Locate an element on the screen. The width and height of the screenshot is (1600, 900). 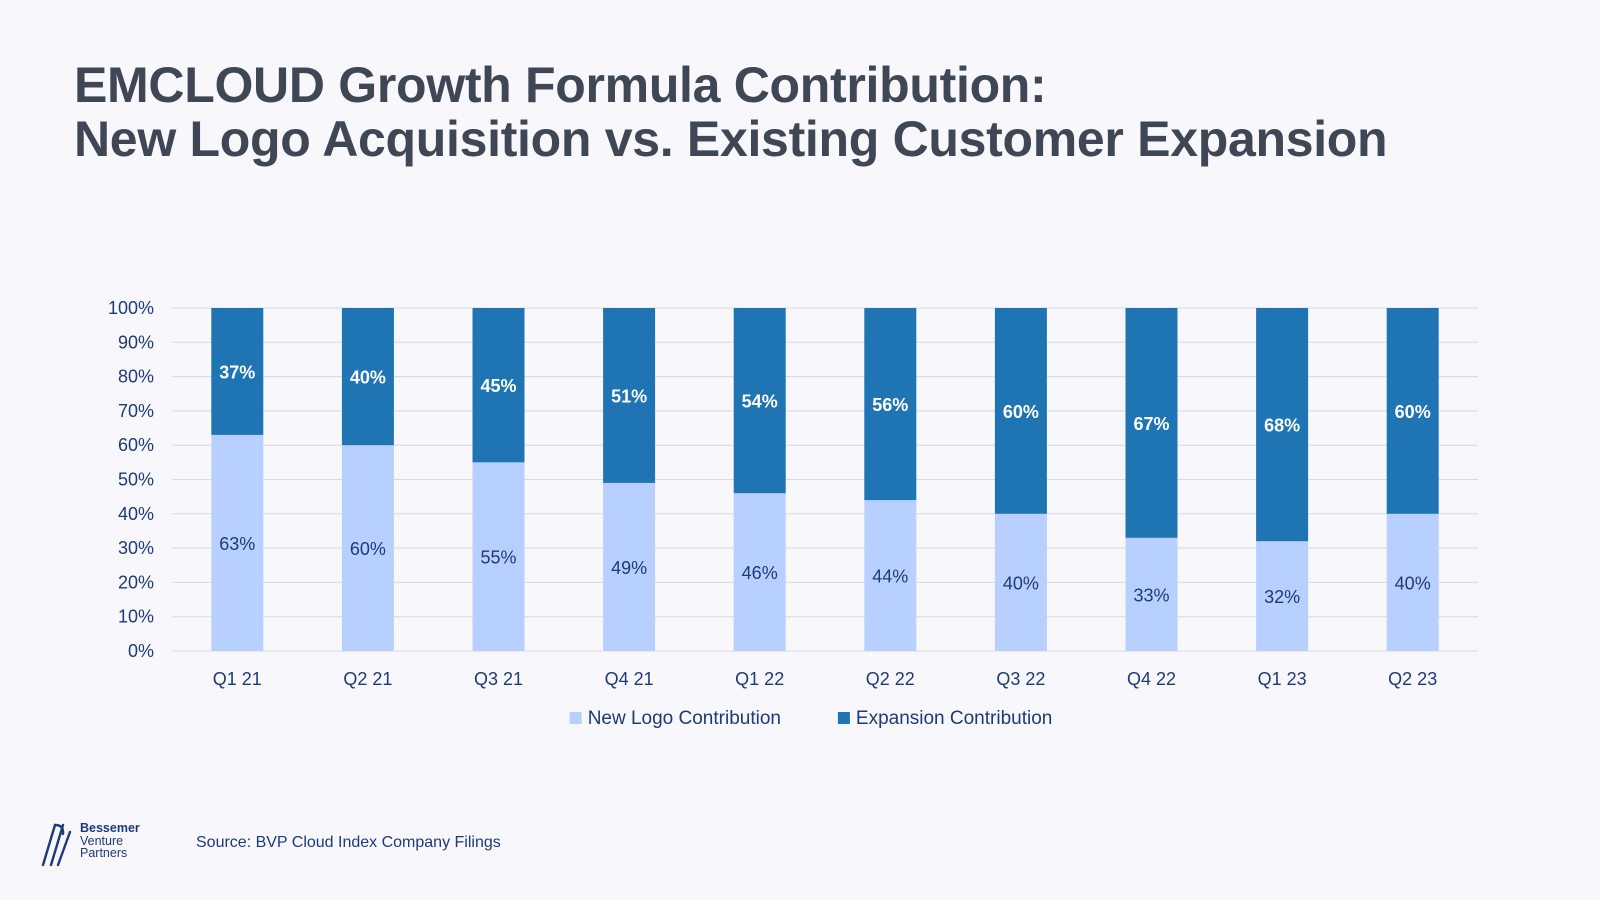
legend-label-new-logo: New Logo Contribution is located at coordinates (684, 718).